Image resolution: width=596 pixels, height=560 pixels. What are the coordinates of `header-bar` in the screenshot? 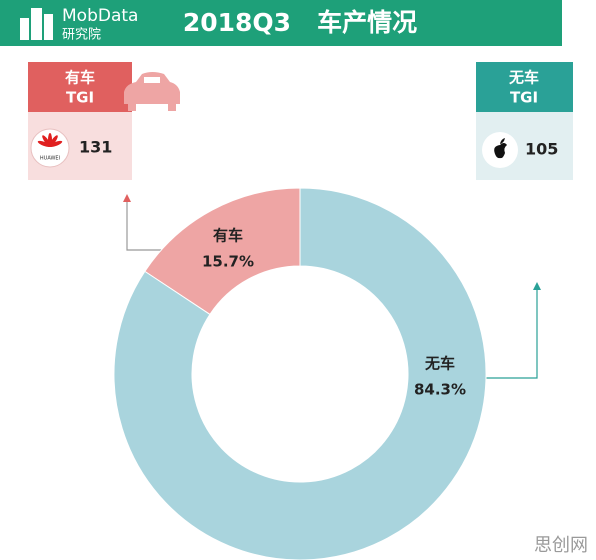 It's located at (281, 23).